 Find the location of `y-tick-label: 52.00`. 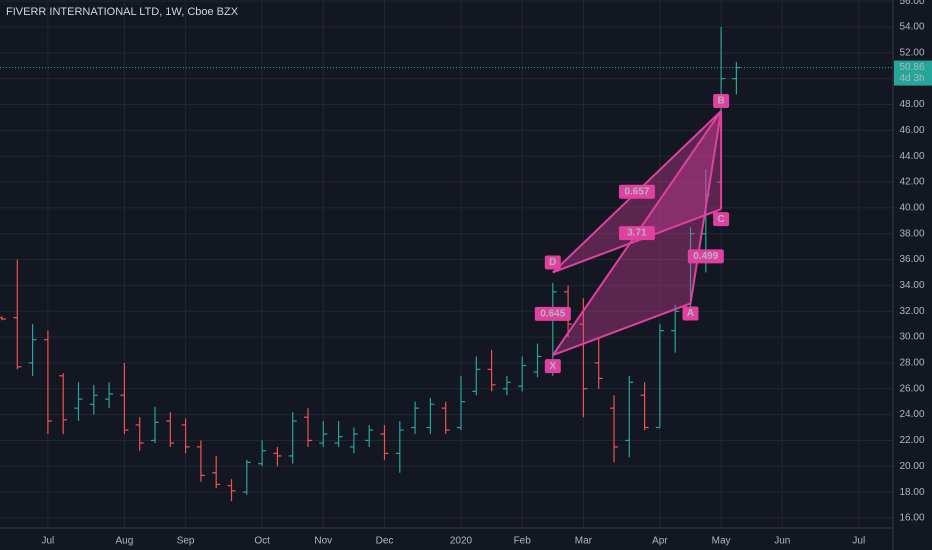

y-tick-label: 52.00 is located at coordinates (911, 52).